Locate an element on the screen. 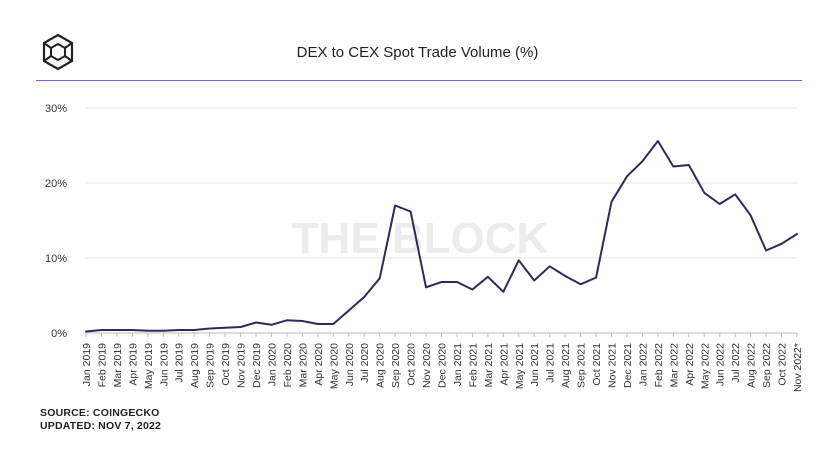 The image size is (835, 451). x-tick-label: Mar 2021 is located at coordinates (489, 365).